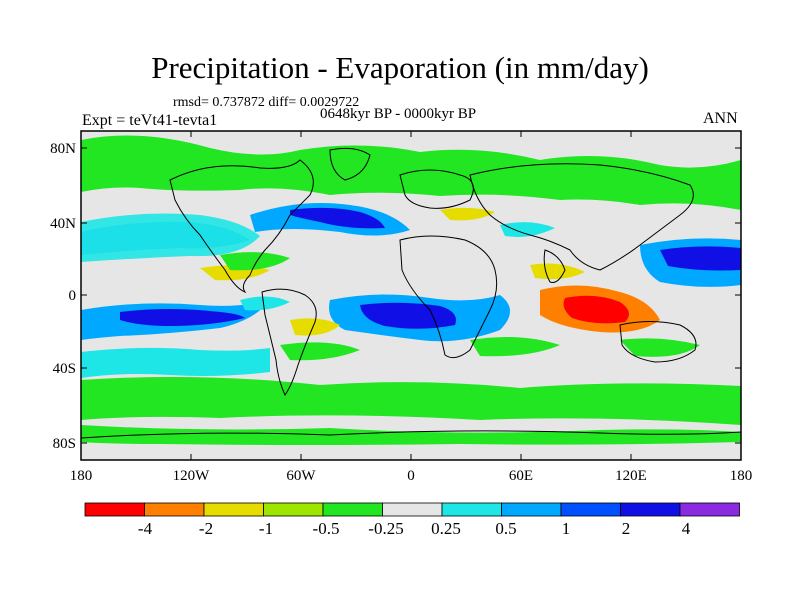 Image resolution: width=800 pixels, height=600 pixels. I want to click on field-npacific-cyan, so click(170, 237).